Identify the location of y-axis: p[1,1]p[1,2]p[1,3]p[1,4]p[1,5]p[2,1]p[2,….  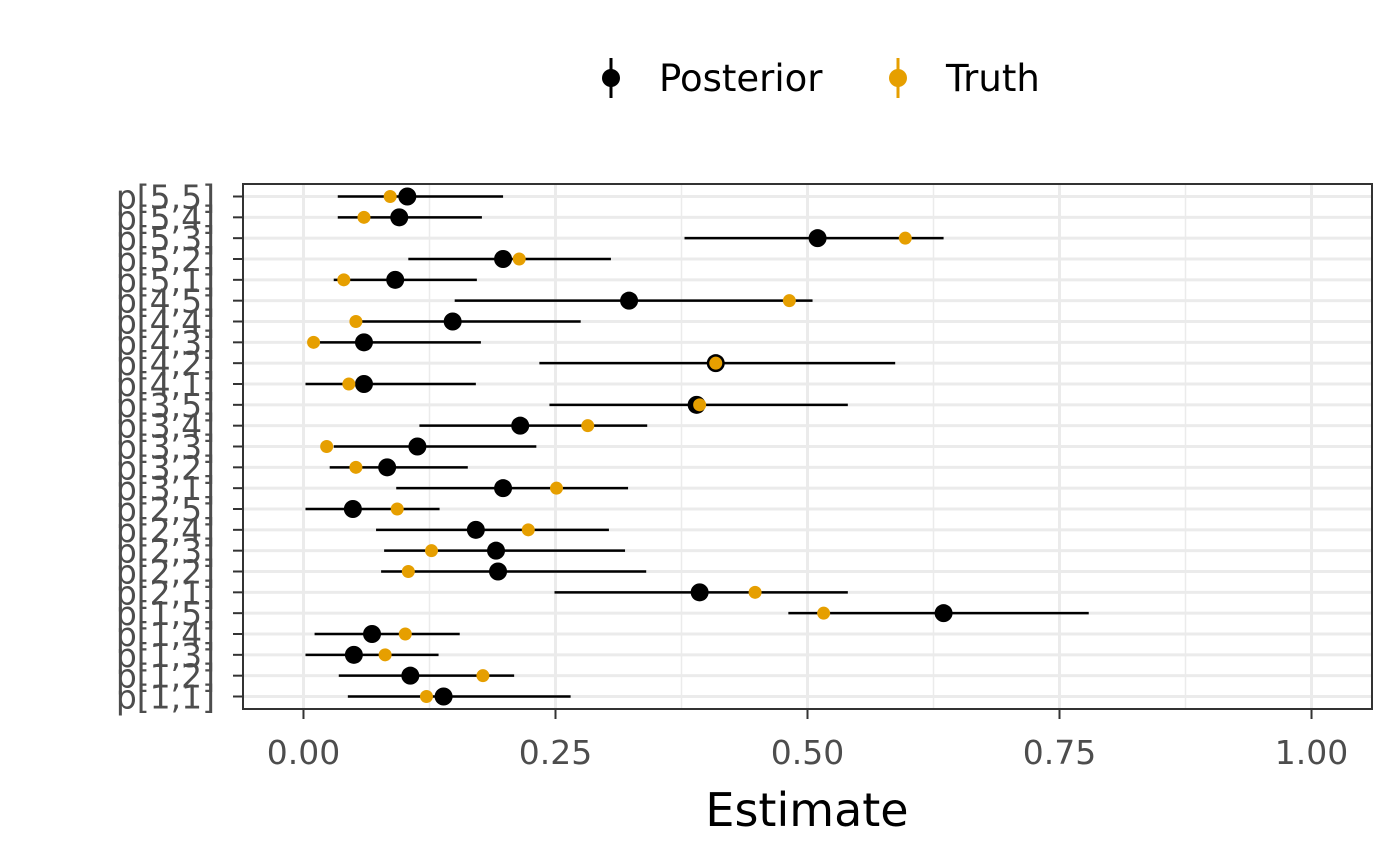
(179, 447).